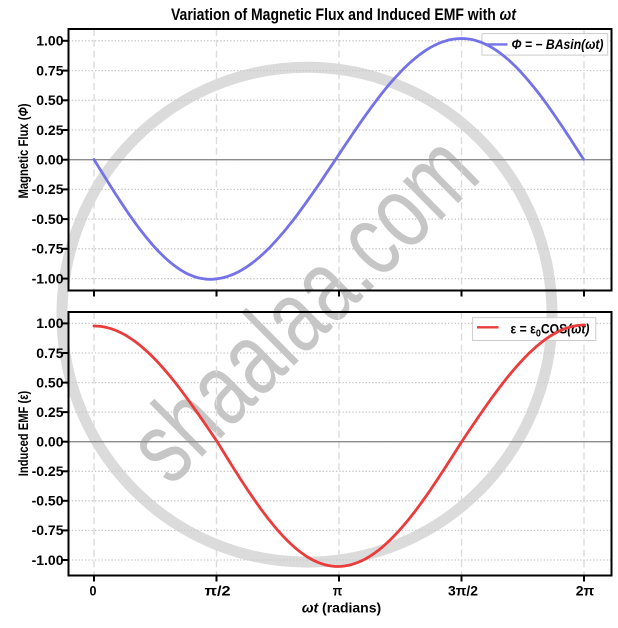 This screenshot has height=628, width=618. I want to click on svg-text: 2π, so click(585, 591).